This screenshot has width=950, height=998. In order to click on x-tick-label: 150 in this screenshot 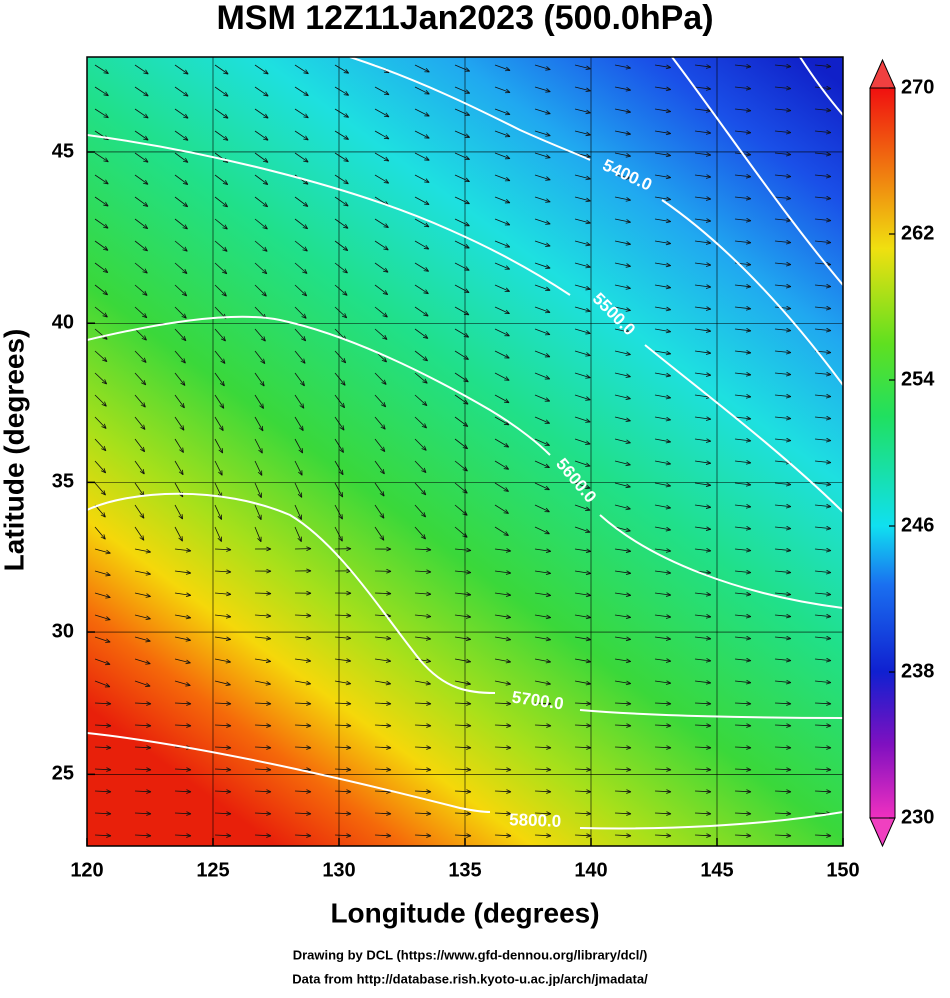, I will do `click(842, 870)`.